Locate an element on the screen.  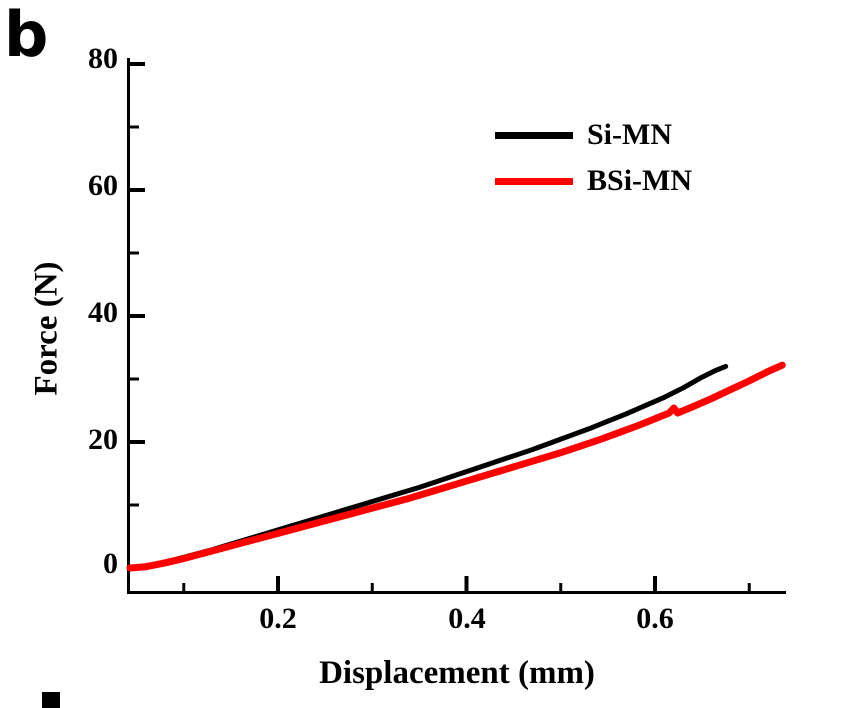
x-tick-label-0-2: 0.2 is located at coordinates (278, 618).